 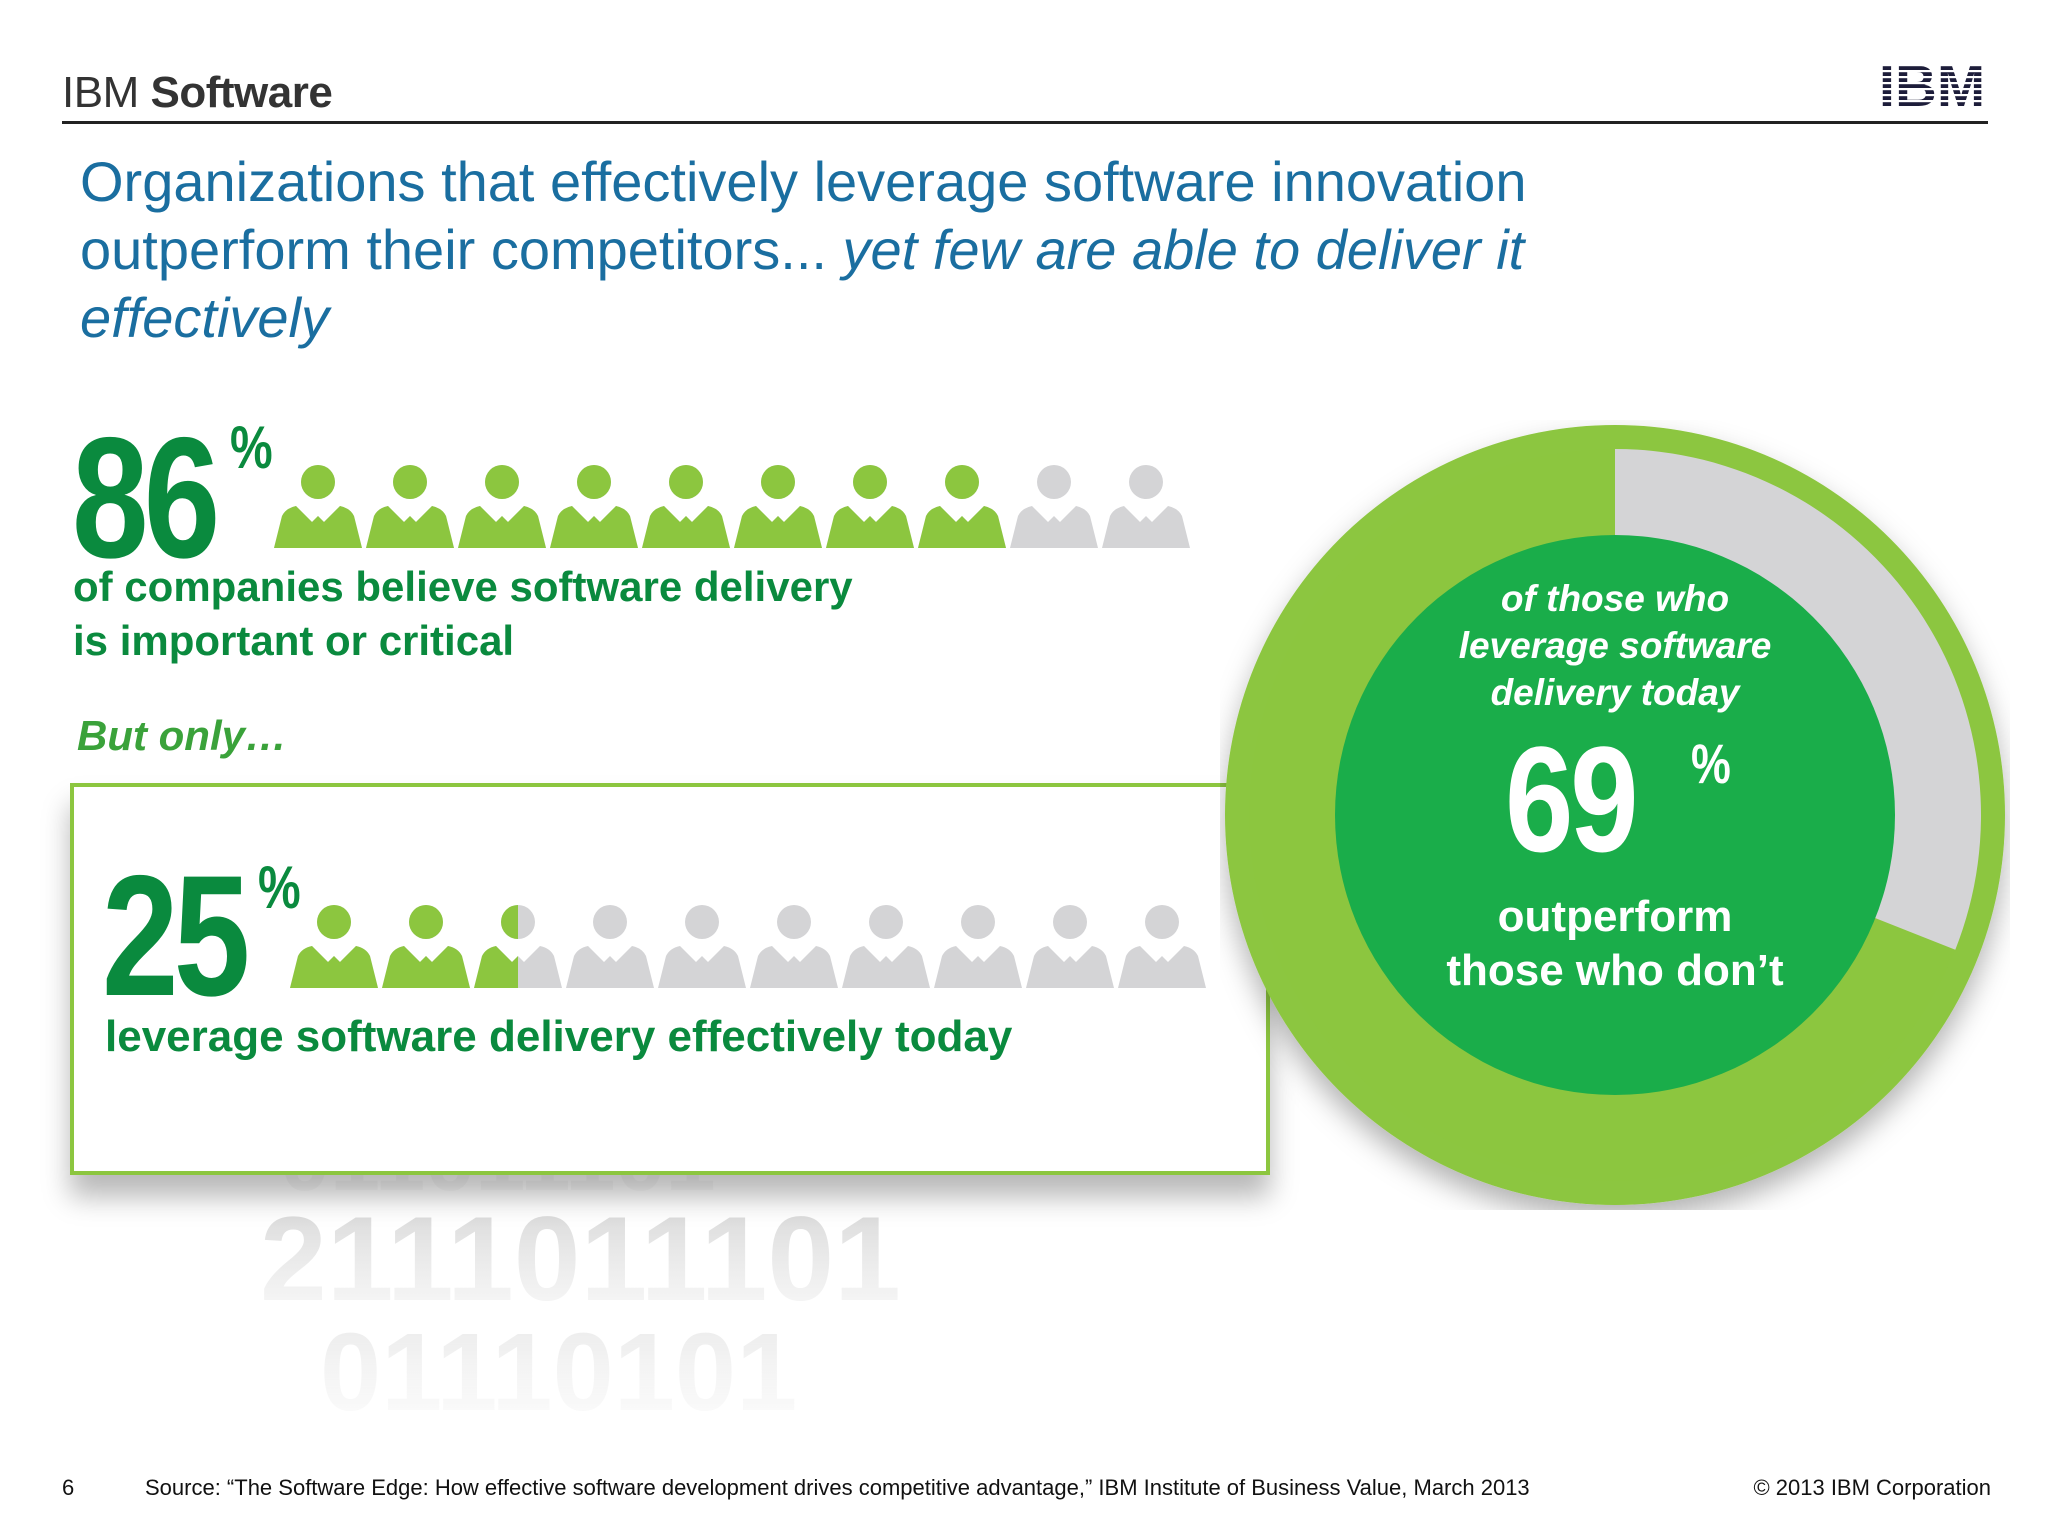 What do you see at coordinates (1615, 970) in the screenshot?
I see `donut-line5: those who don’t` at bounding box center [1615, 970].